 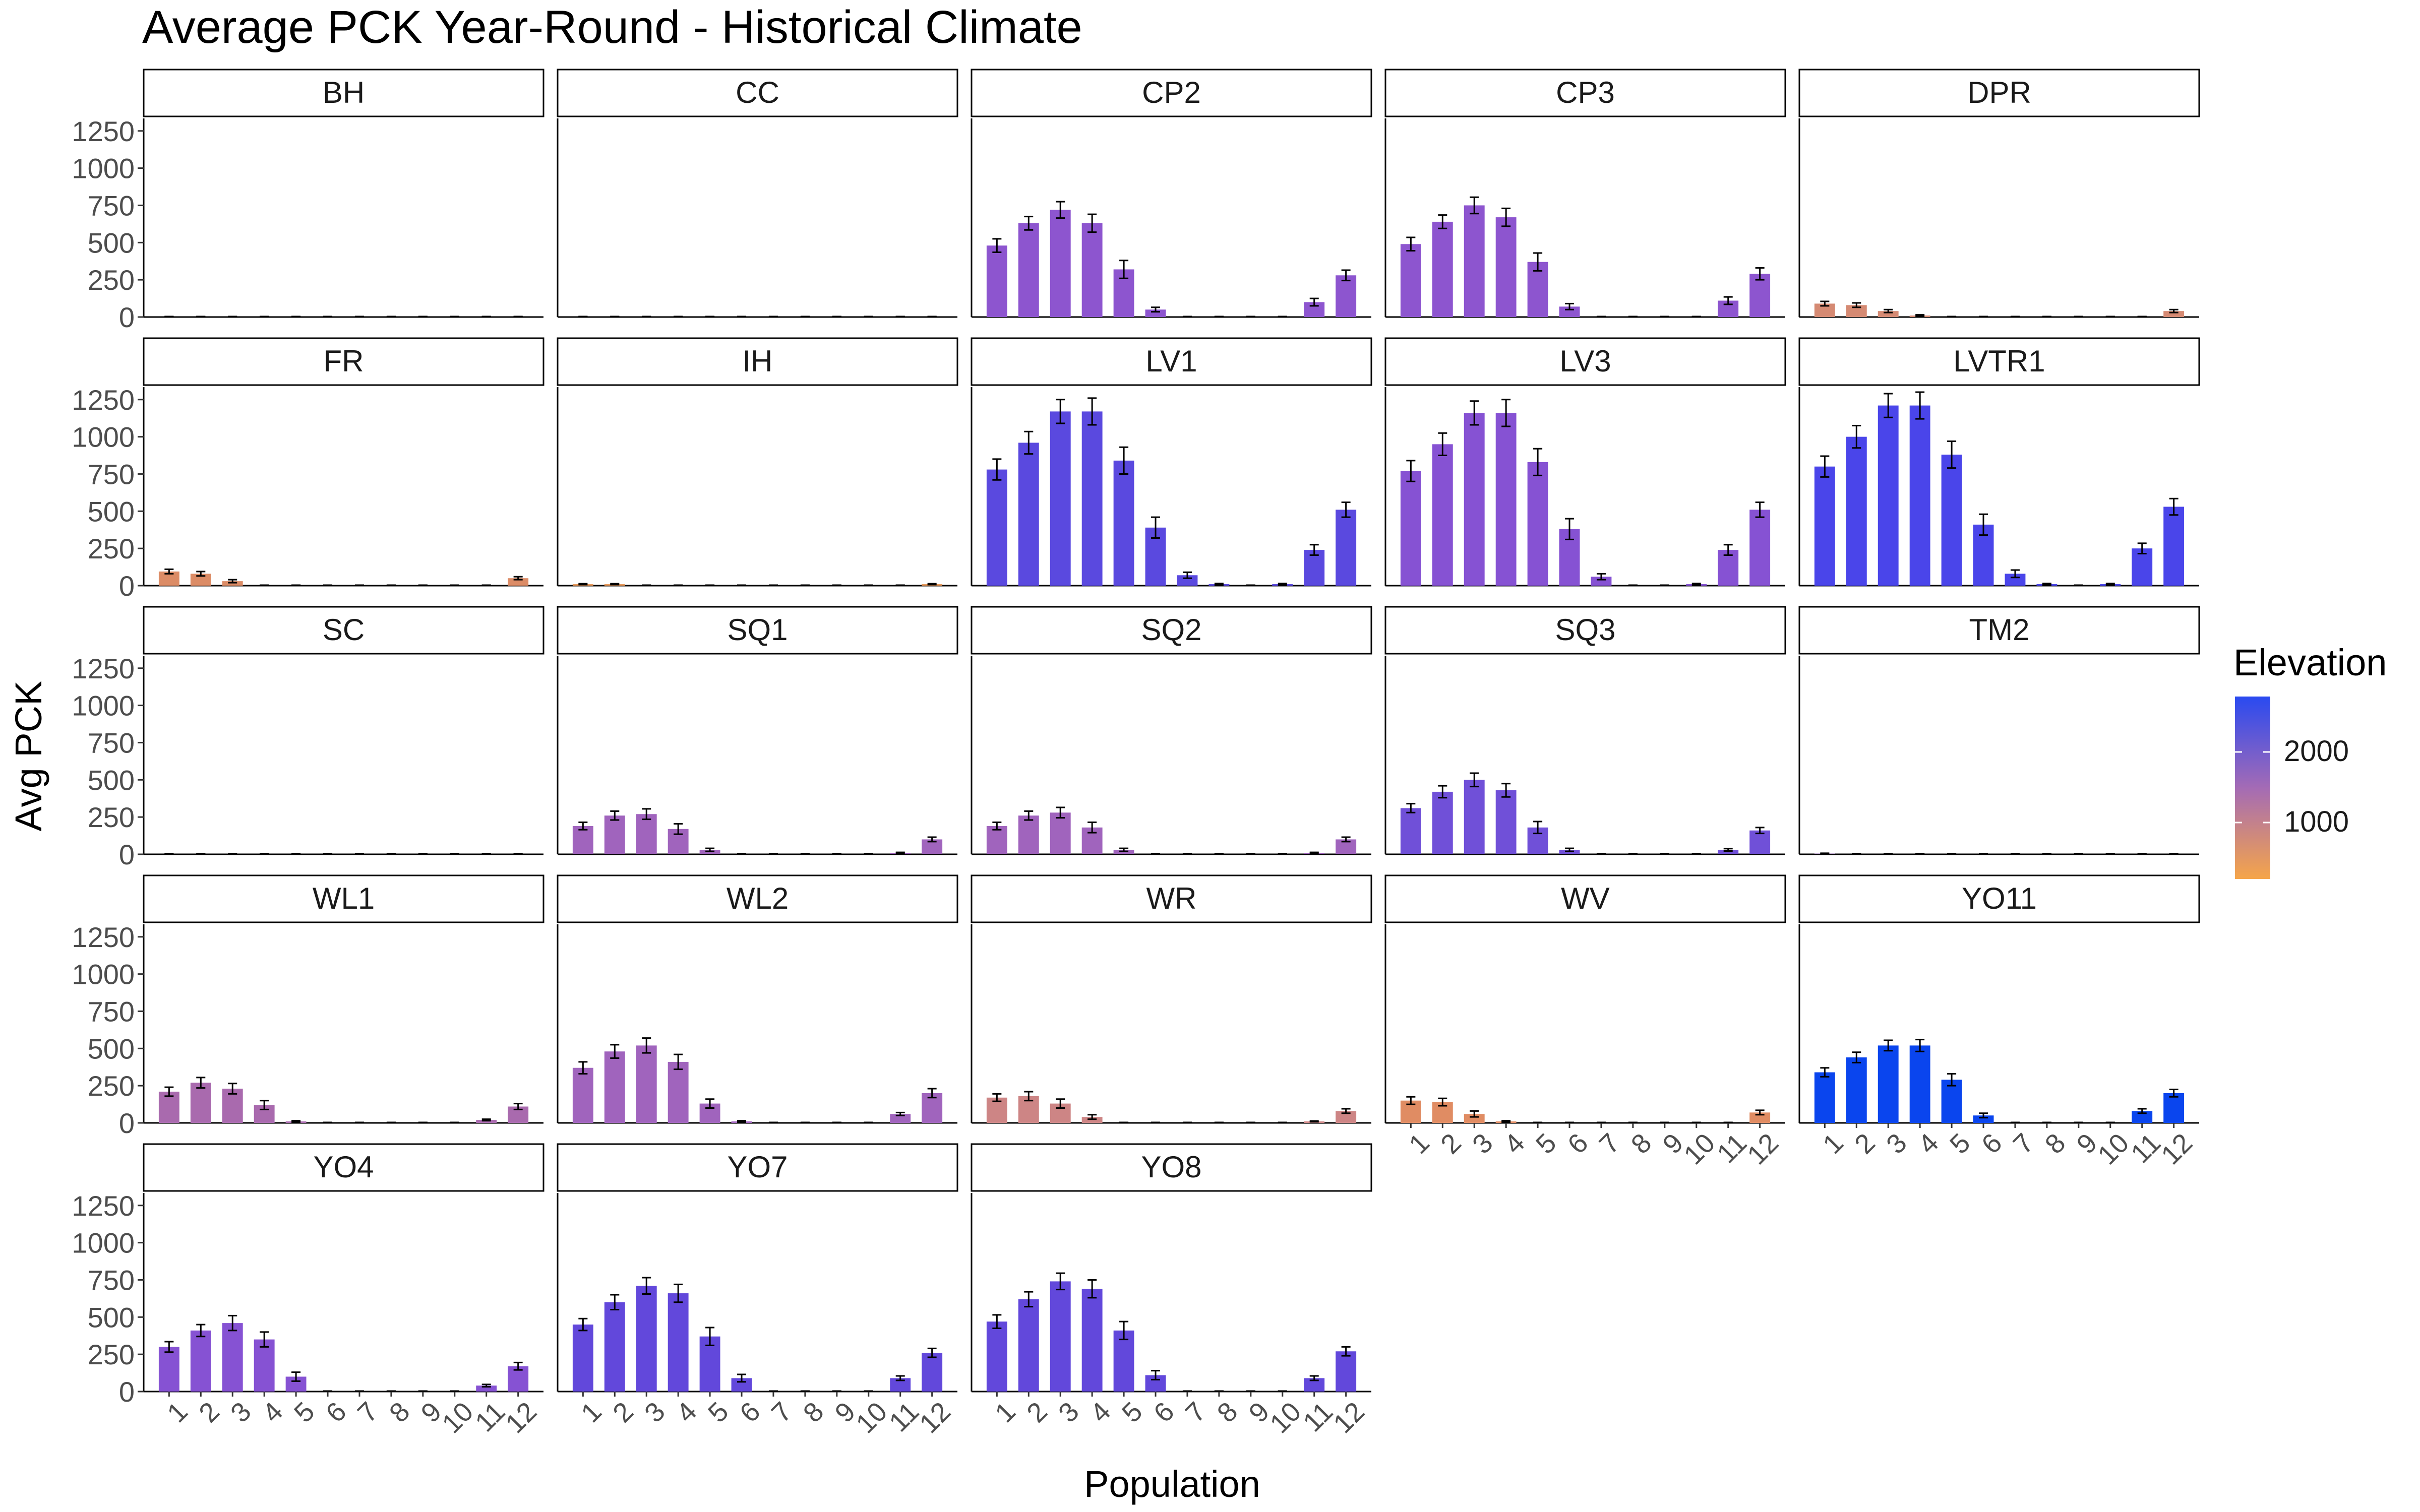 I want to click on y-tick-label: 500, so click(x=111, y=243).